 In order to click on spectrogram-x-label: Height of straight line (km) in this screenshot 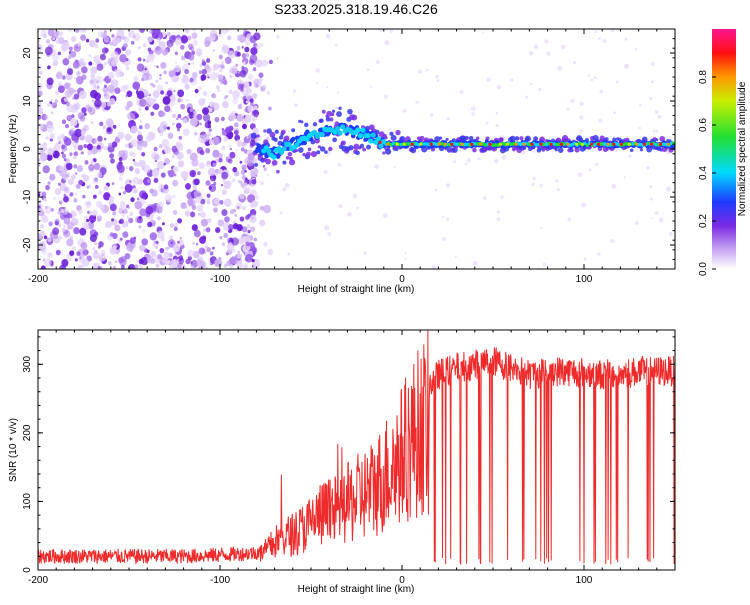, I will do `click(356, 289)`.